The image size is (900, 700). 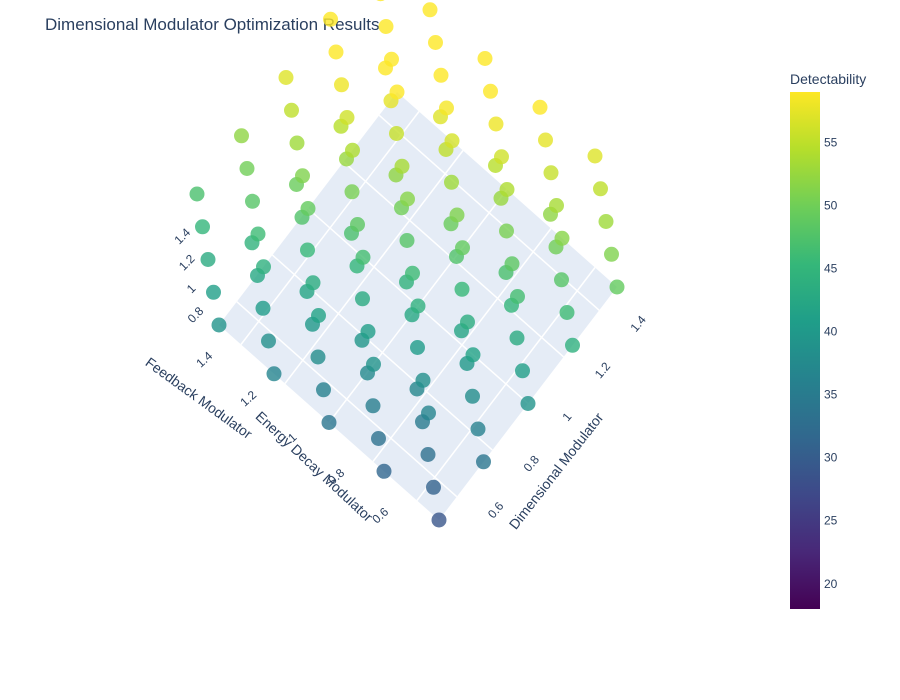 I want to click on colorbar-tick-label: 30, so click(x=831, y=458).